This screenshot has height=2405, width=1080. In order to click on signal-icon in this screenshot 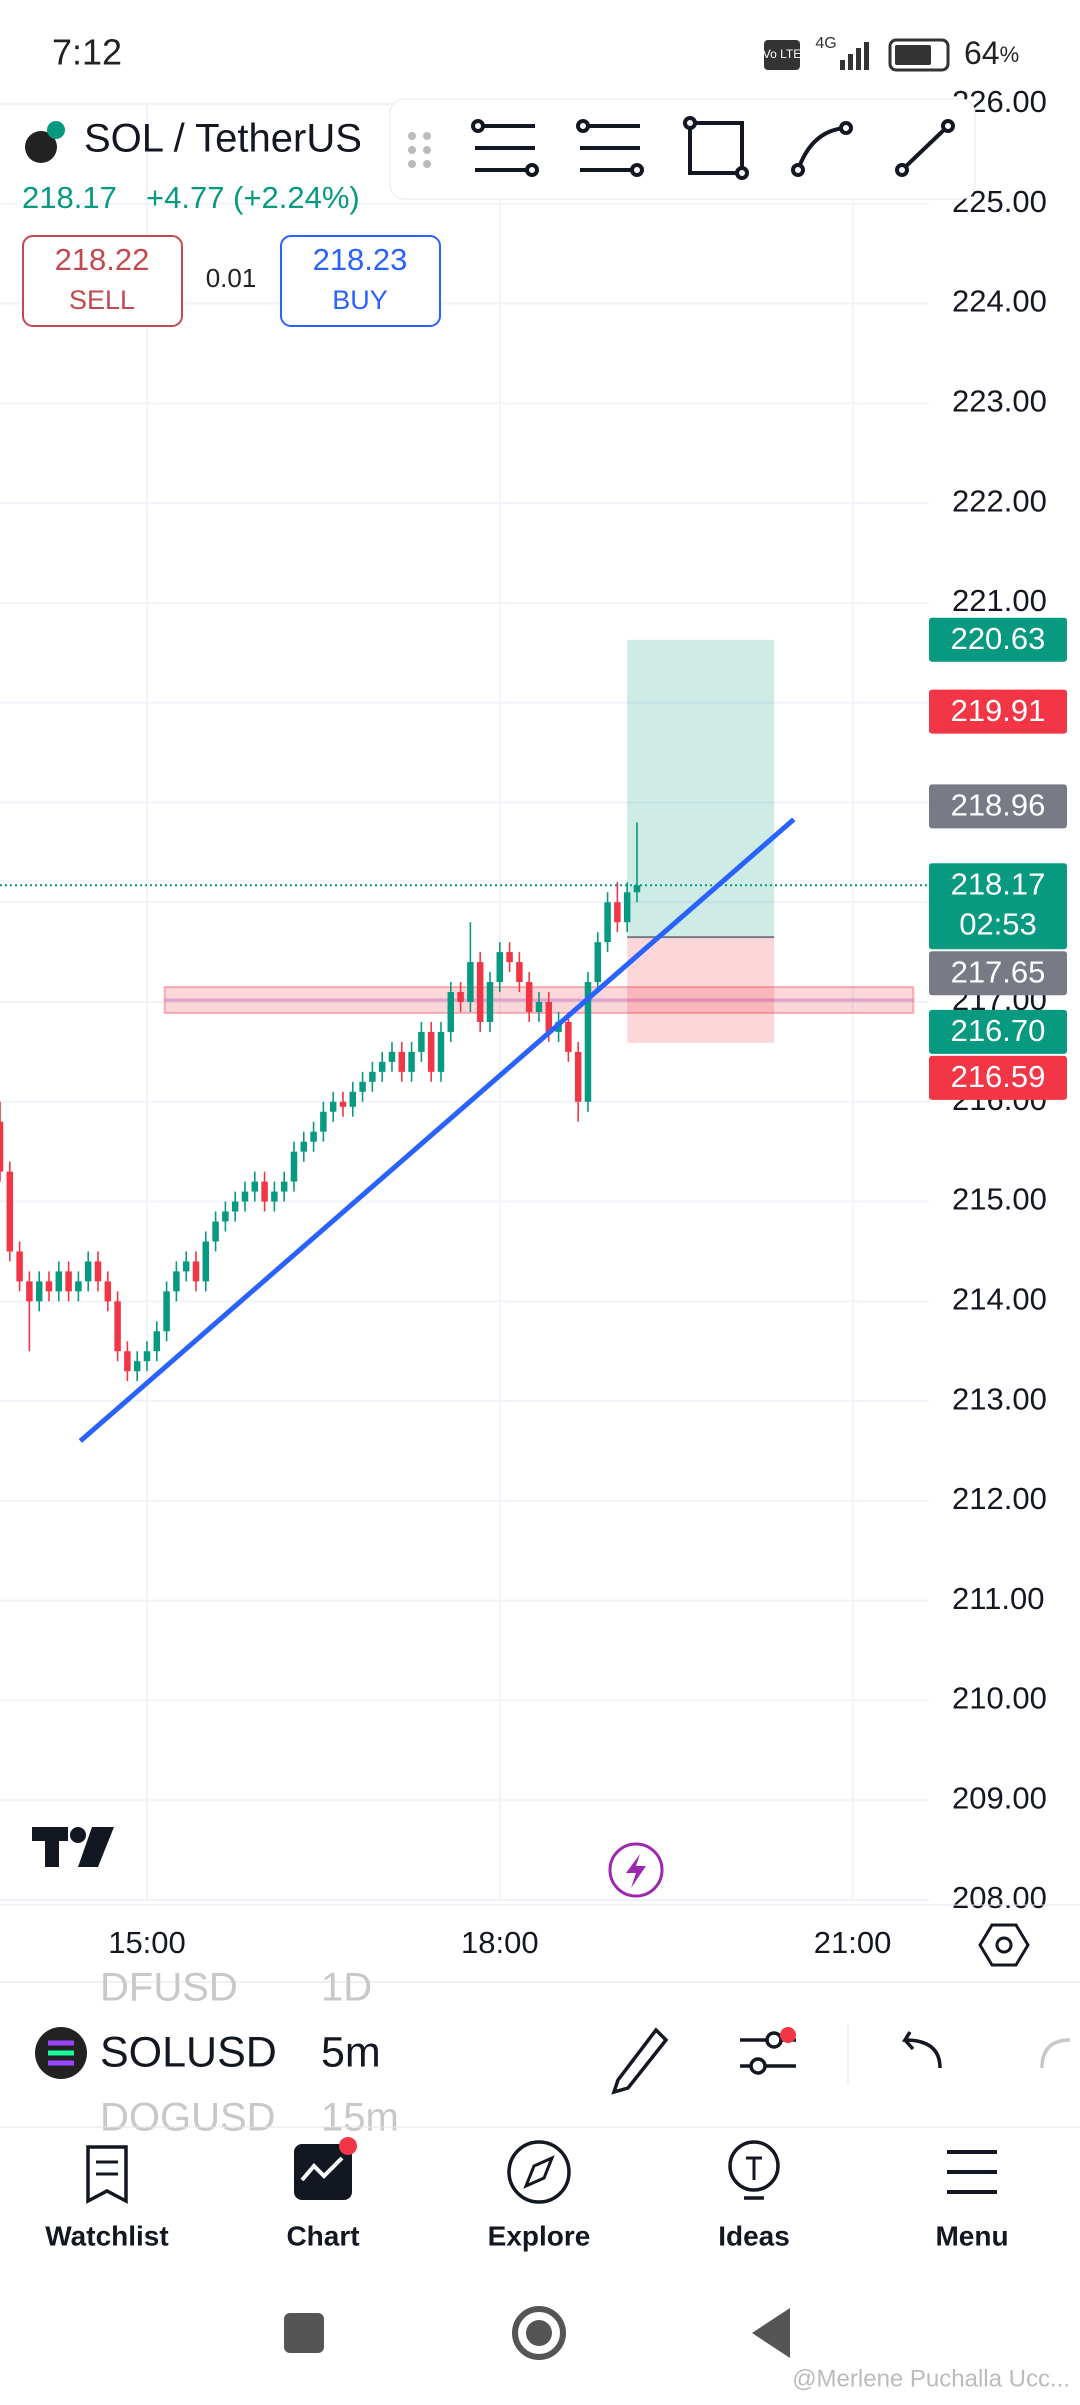, I will do `click(854, 56)`.